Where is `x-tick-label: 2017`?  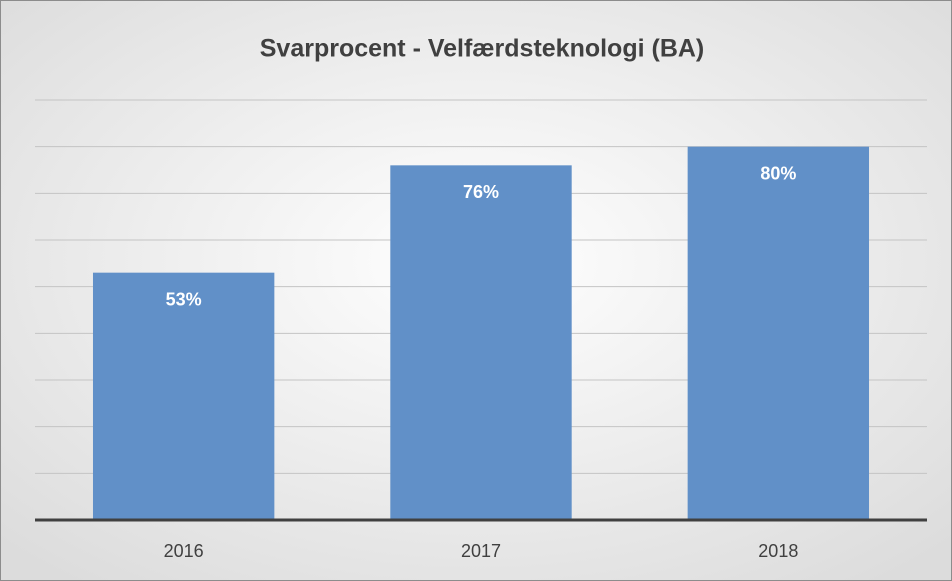
x-tick-label: 2017 is located at coordinates (481, 551).